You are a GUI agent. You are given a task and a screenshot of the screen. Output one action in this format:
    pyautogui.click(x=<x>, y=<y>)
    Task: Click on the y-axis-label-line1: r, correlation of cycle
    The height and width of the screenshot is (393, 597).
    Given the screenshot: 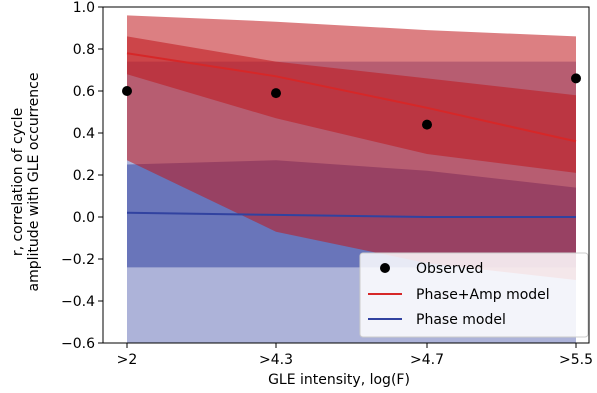 What is the action you would take?
    pyautogui.click(x=18, y=182)
    